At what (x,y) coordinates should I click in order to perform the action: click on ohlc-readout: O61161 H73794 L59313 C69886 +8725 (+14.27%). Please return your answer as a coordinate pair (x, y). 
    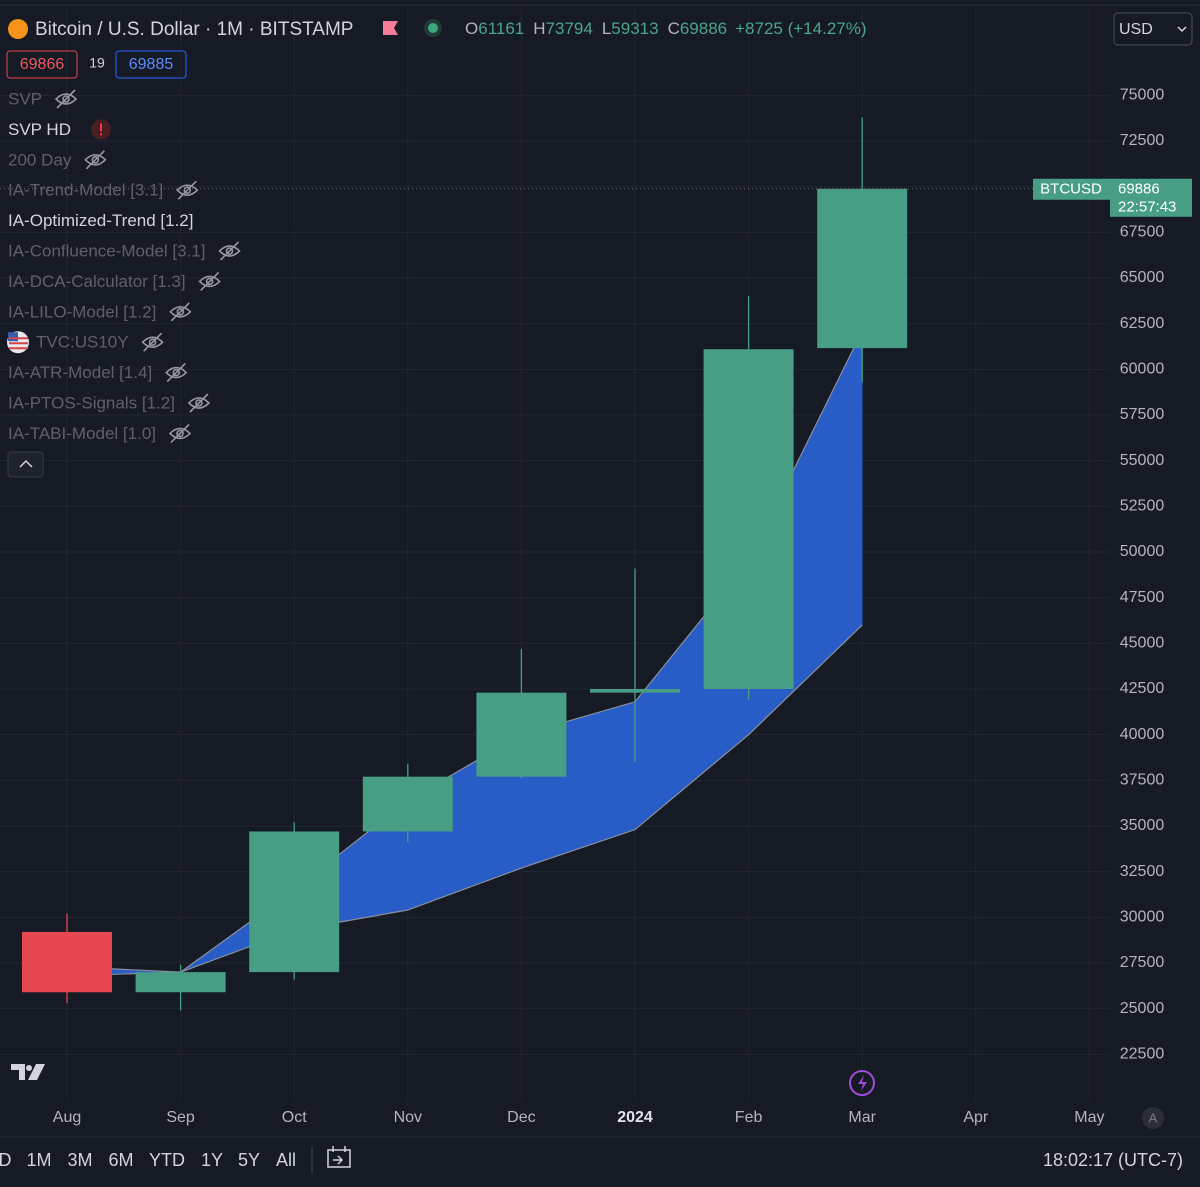
    Looking at the image, I should click on (666, 28).